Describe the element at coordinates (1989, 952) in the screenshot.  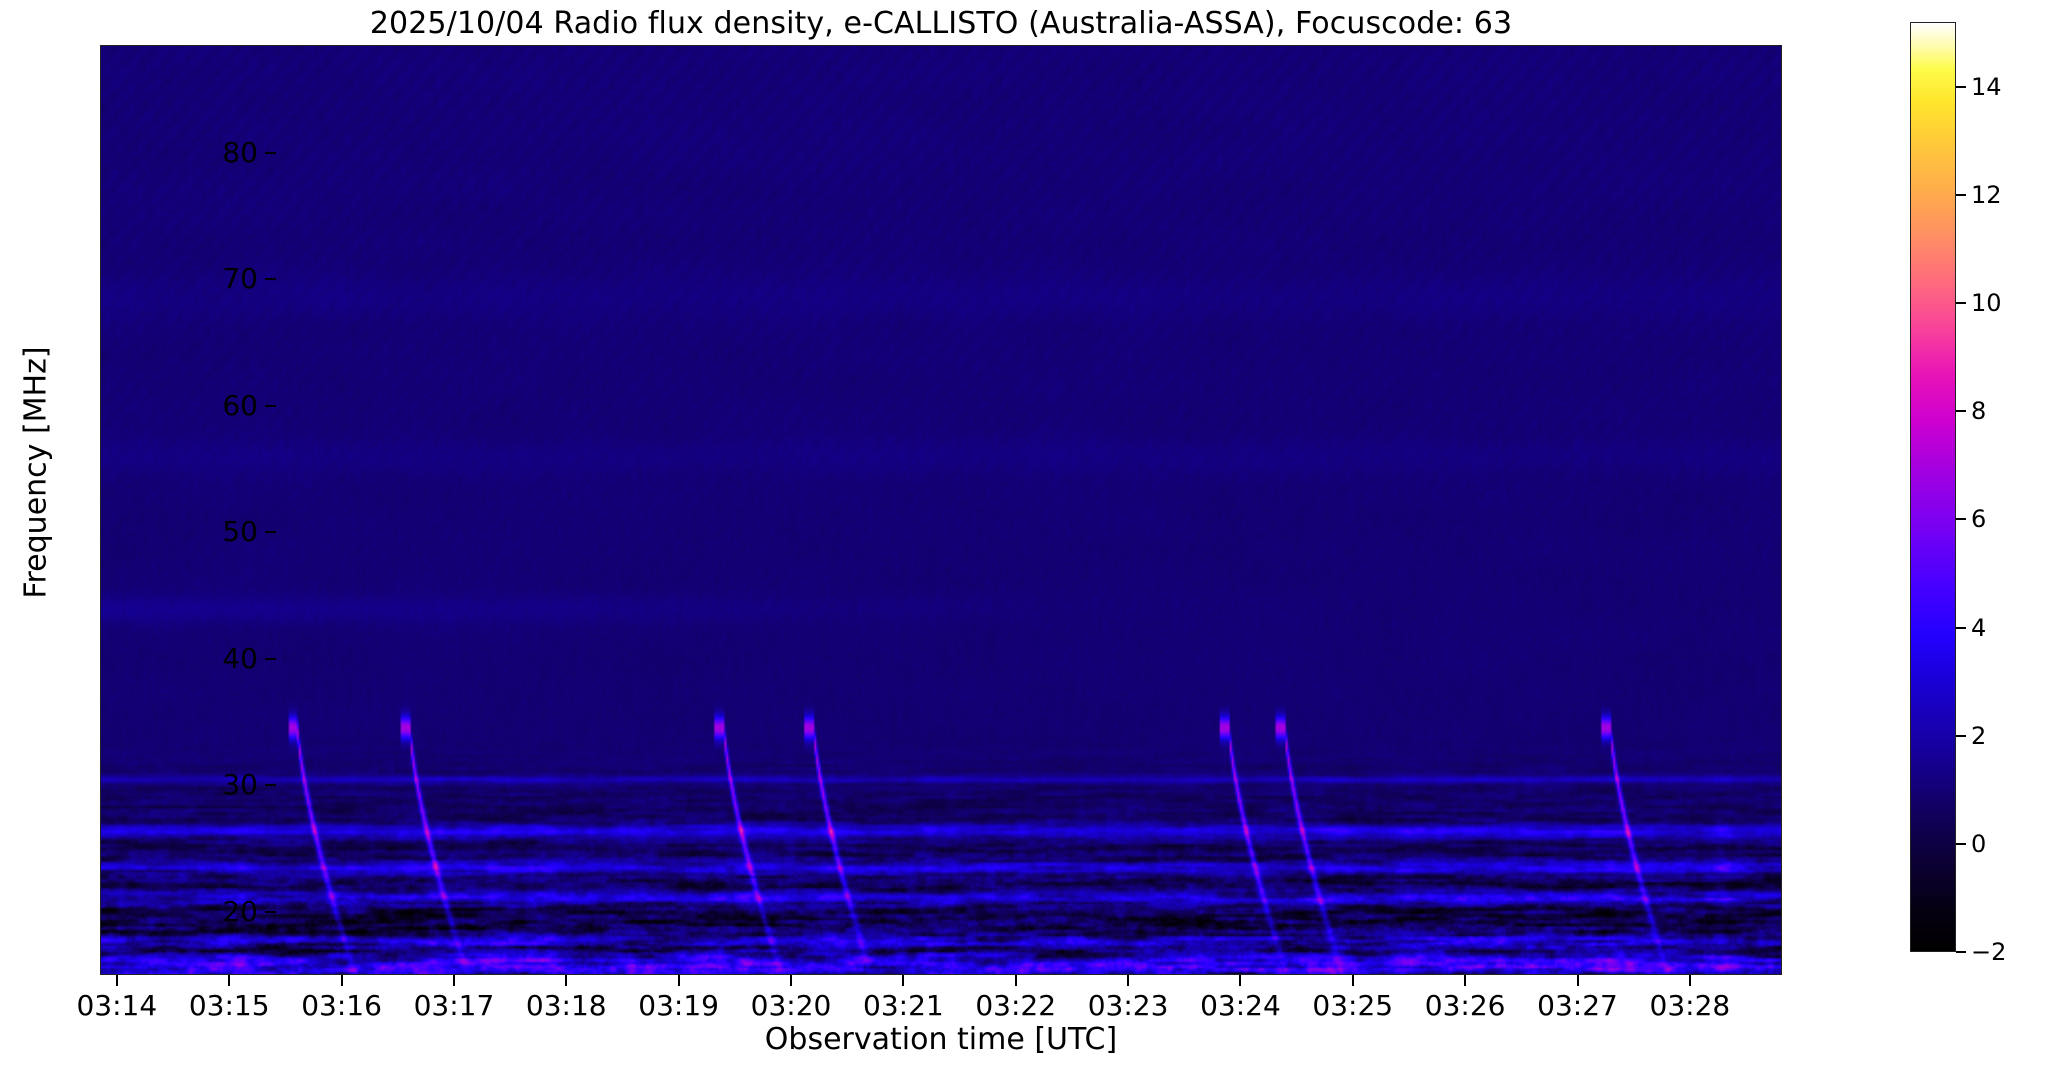
I see `colorbar-tick-label: −2` at that location.